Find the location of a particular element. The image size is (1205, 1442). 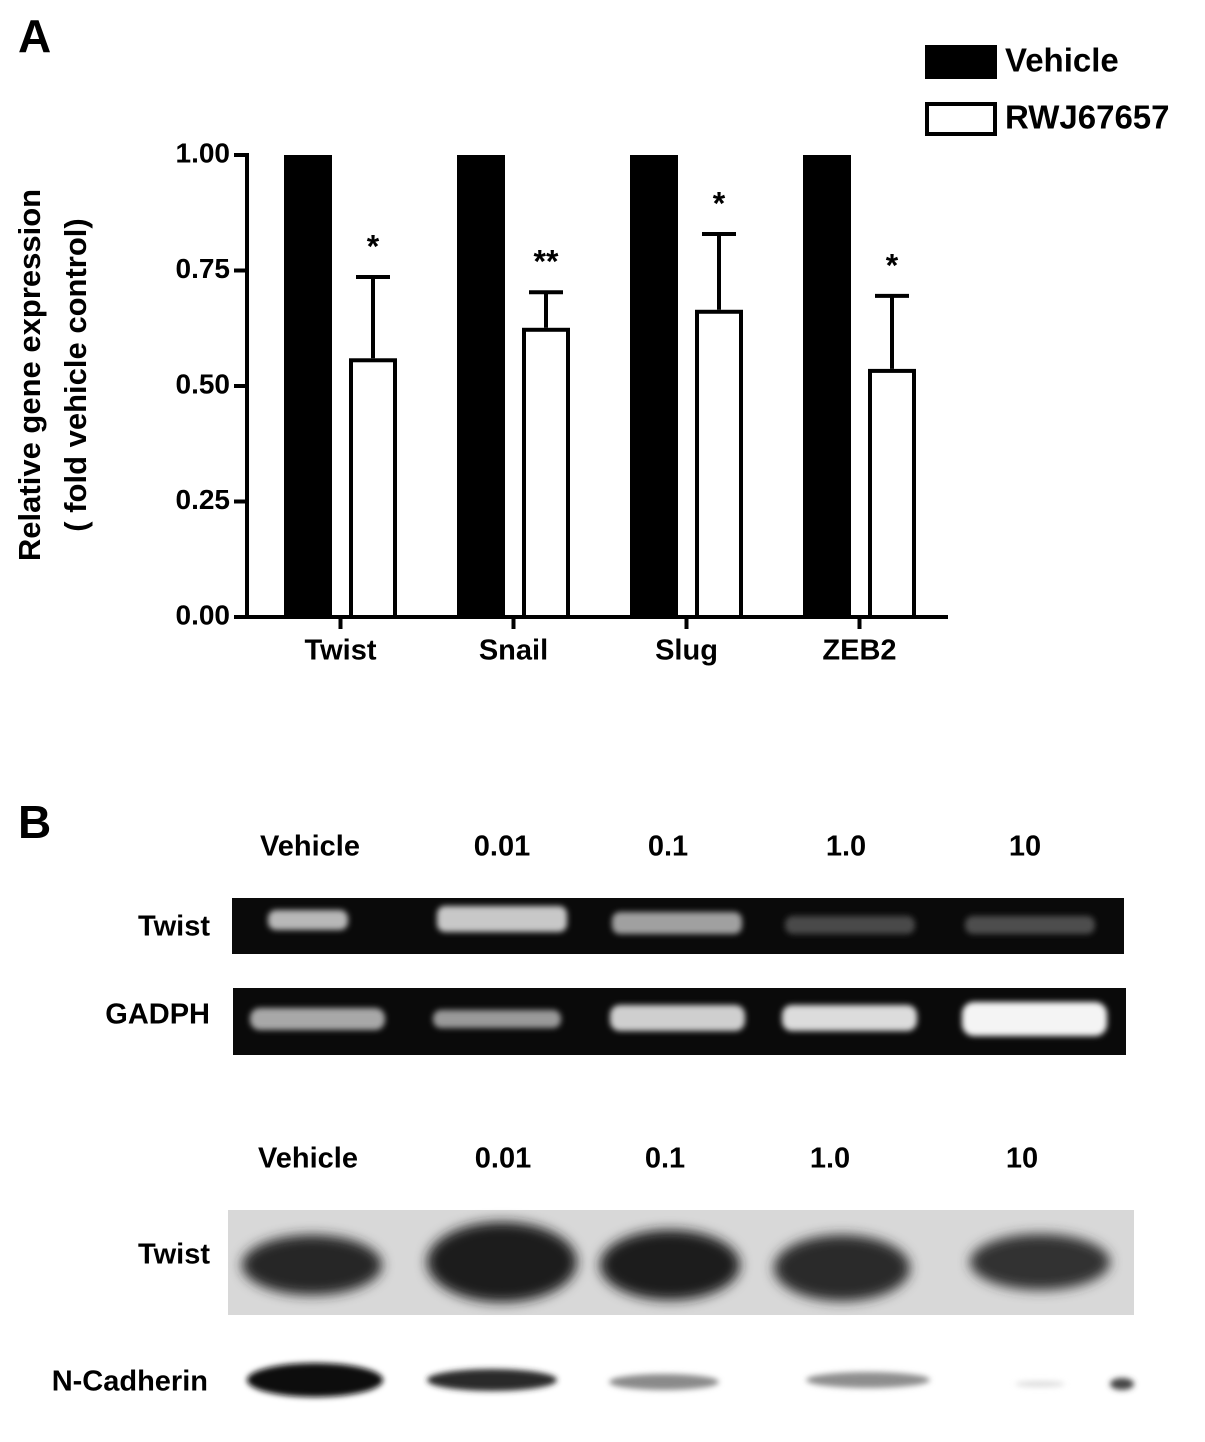

western-lane-labels: Vehicle 0.01 0.1 1.0 10 is located at coordinates (648, 1159).